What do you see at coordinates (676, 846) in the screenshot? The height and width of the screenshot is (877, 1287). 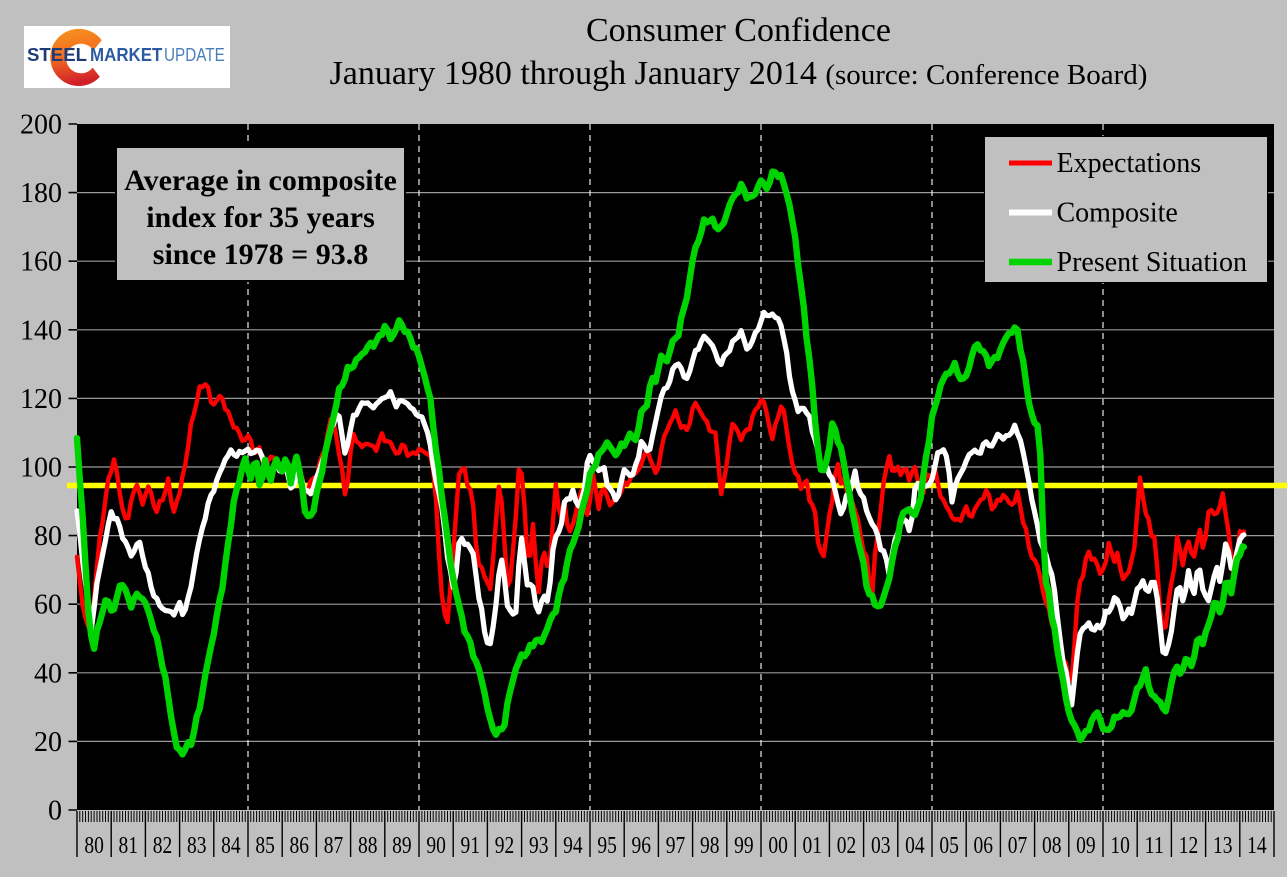 I see `svg-text: 97` at bounding box center [676, 846].